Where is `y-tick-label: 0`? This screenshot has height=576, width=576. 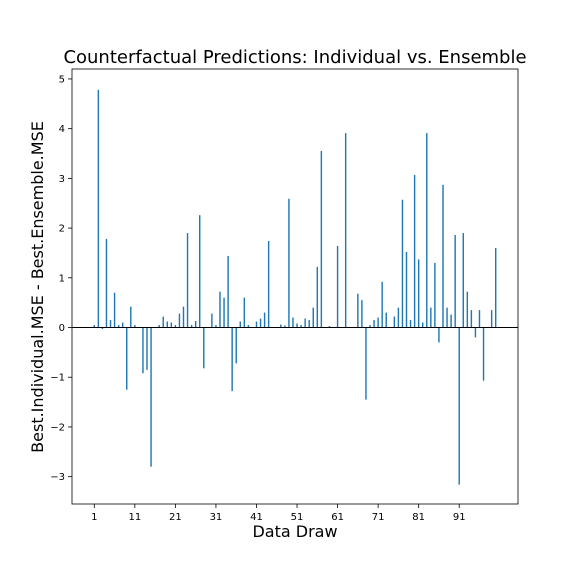
y-tick-label: 0 is located at coordinates (62, 328).